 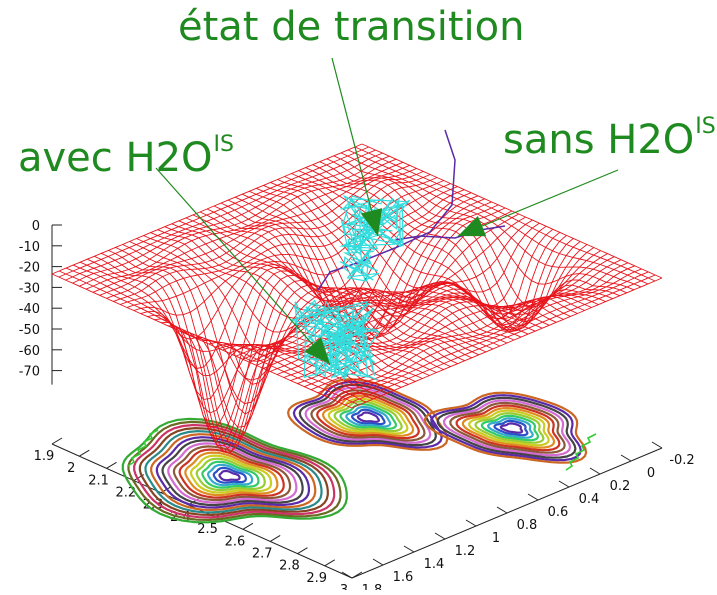 I want to click on y-tick-label: 1.6, so click(x=403, y=577).